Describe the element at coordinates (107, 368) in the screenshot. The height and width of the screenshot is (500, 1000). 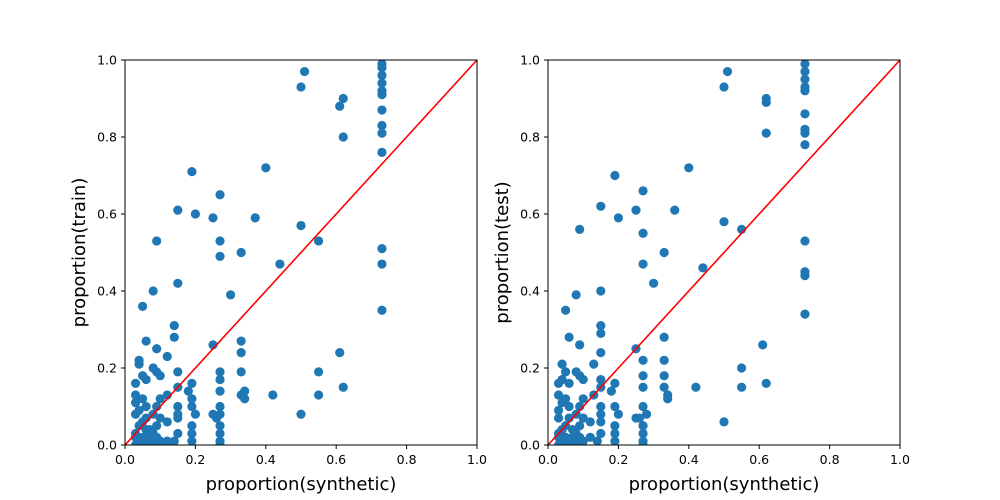
I see `y-tick-label: 0.2` at that location.